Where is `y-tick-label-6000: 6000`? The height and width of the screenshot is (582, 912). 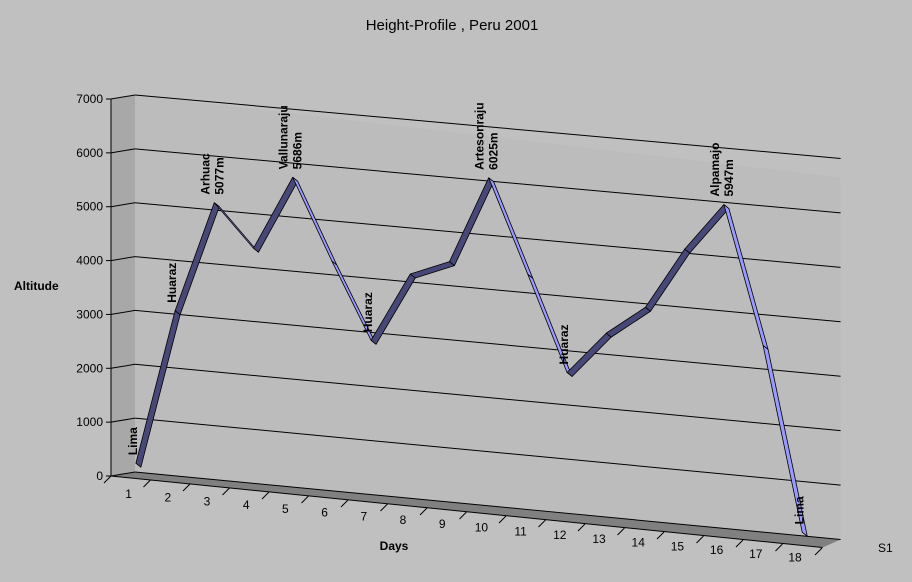 y-tick-label-6000: 6000 is located at coordinates (89, 153).